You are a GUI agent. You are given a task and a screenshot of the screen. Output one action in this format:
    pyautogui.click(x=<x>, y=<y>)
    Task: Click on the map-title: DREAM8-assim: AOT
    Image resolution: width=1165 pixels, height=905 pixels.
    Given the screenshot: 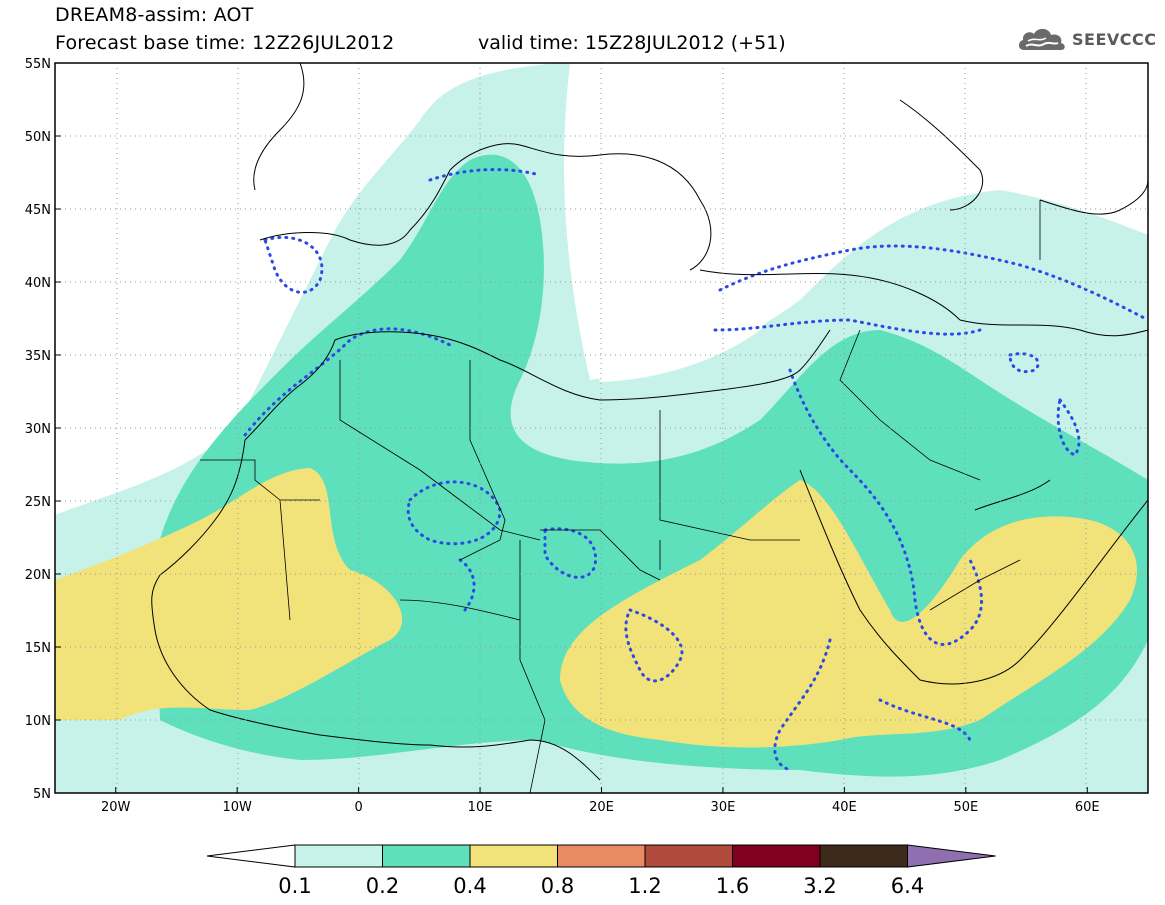 What is the action you would take?
    pyautogui.click(x=154, y=15)
    